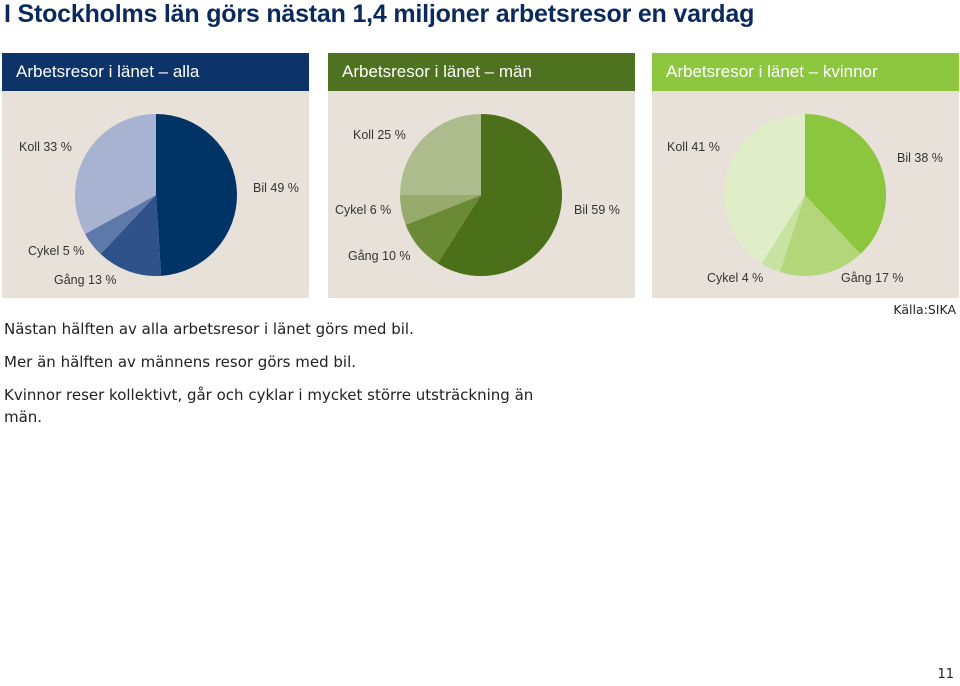  I want to click on pie-chart-alla, so click(156, 195).